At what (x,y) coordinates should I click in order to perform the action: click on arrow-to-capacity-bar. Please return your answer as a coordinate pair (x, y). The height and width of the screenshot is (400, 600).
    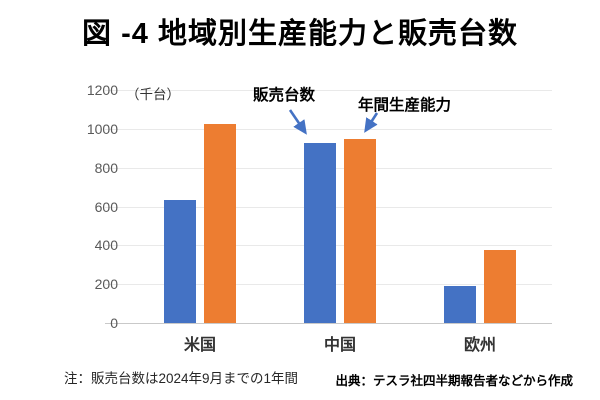
    Looking at the image, I should click on (371, 122).